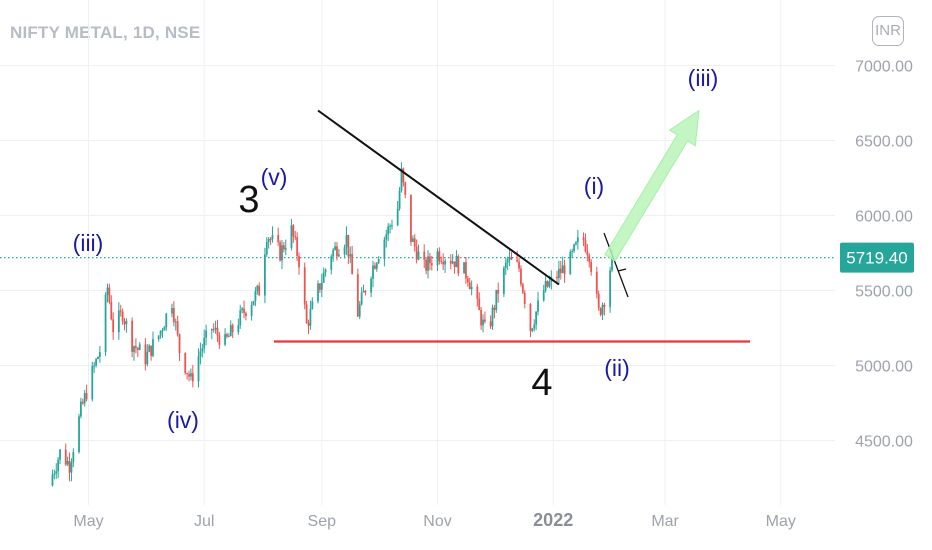  Describe the element at coordinates (884, 67) in the screenshot. I see `y-tick-label: 7000.00` at that location.